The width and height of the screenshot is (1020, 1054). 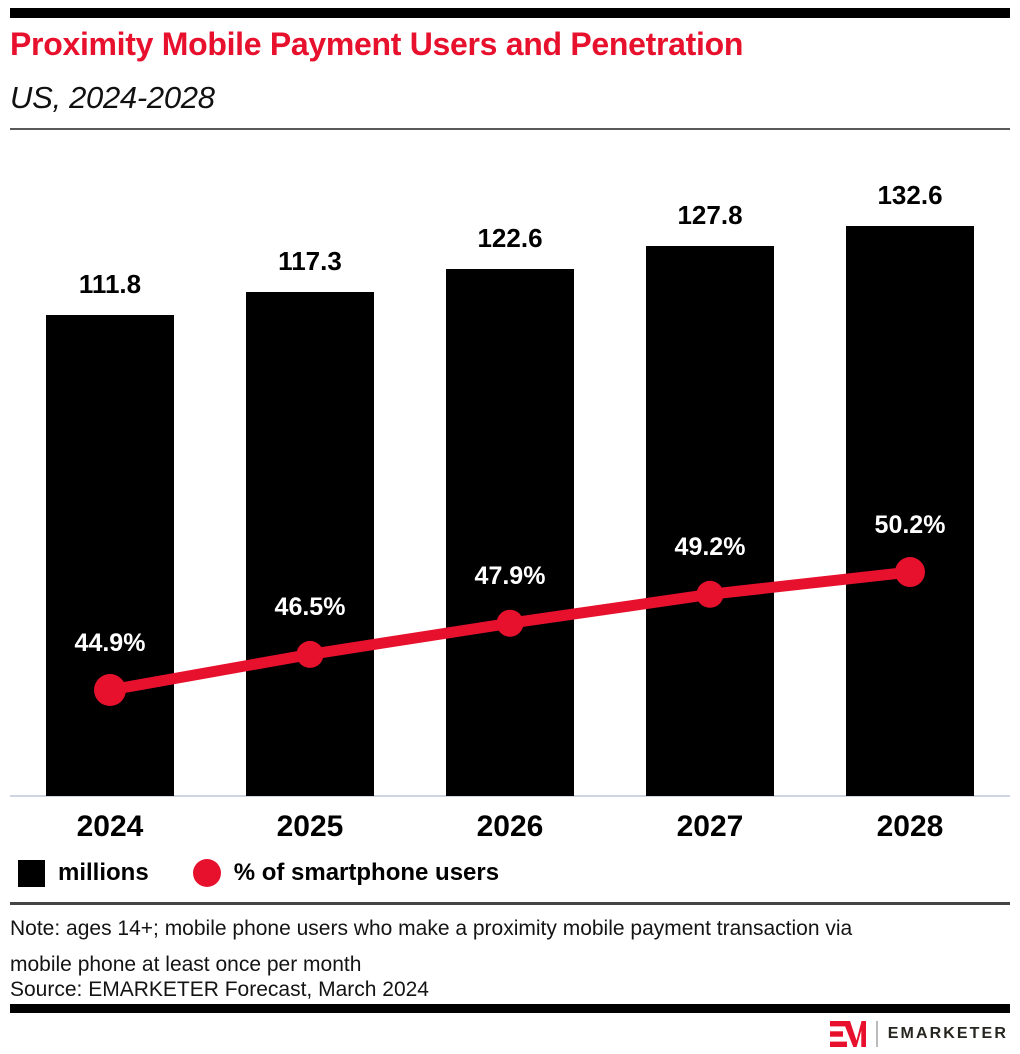 What do you see at coordinates (31, 873) in the screenshot?
I see `bar-series-swatch` at bounding box center [31, 873].